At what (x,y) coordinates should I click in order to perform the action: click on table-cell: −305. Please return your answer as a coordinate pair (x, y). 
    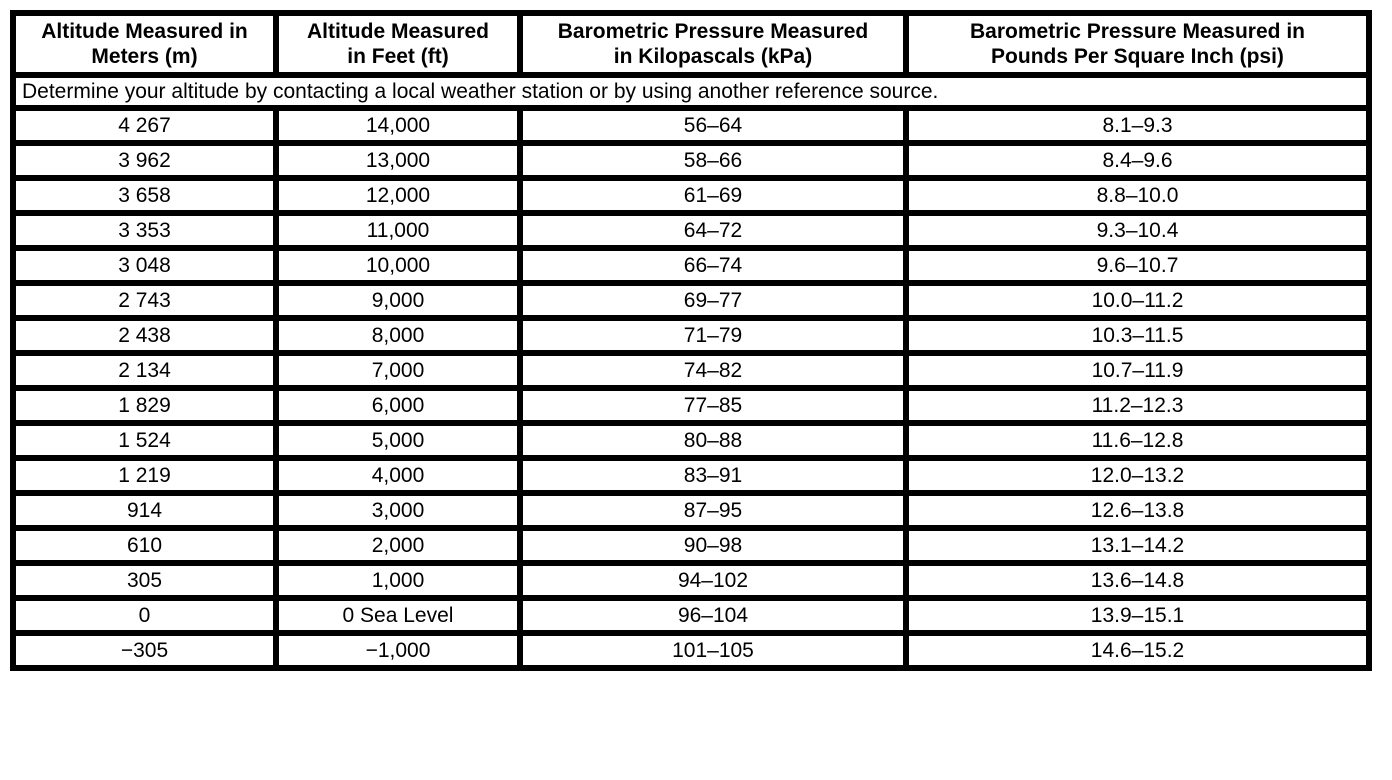
    Looking at the image, I should click on (144, 651).